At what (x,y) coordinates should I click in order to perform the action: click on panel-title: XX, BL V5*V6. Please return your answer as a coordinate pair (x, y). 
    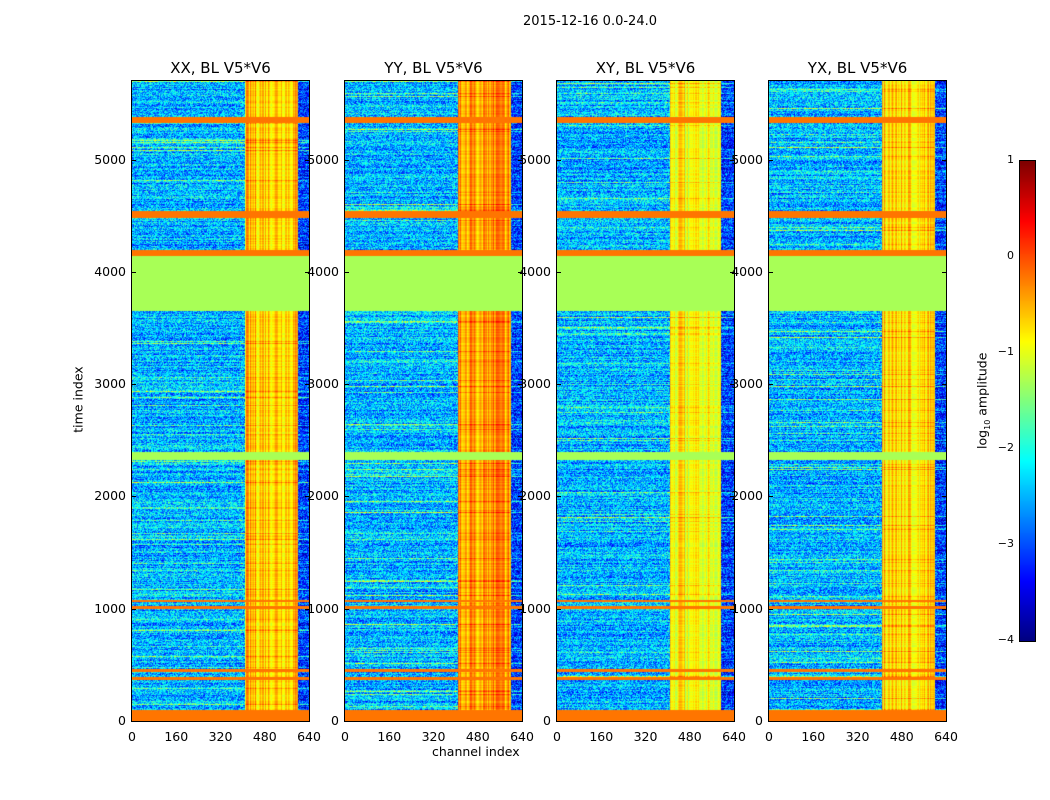
    Looking at the image, I should click on (220, 68).